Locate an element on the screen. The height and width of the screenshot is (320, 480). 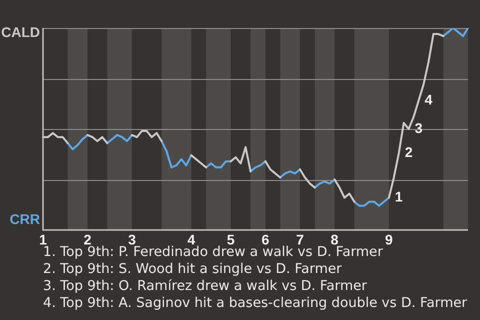
text: CRR is located at coordinates (25, 218).